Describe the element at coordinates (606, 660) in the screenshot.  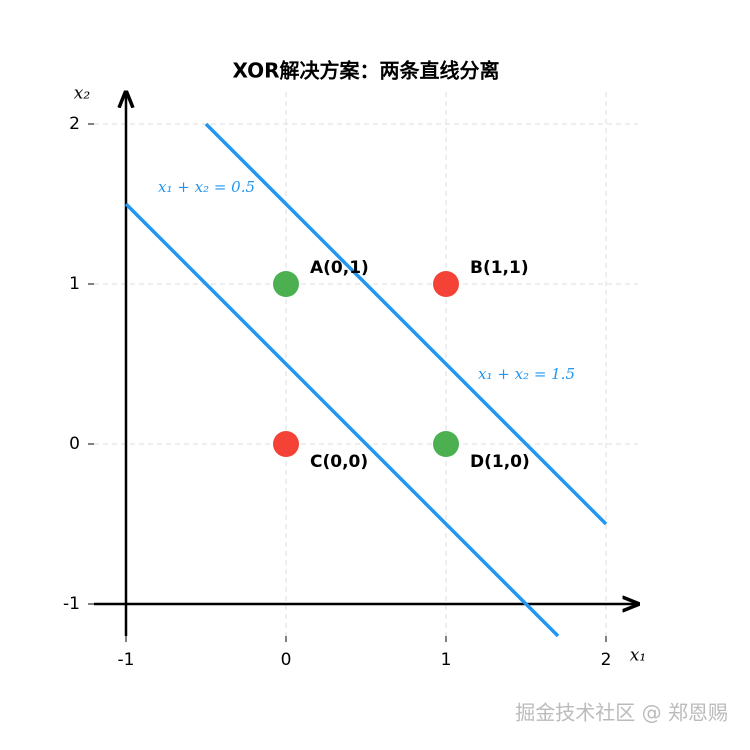
I see `x-tick-label: 2` at that location.